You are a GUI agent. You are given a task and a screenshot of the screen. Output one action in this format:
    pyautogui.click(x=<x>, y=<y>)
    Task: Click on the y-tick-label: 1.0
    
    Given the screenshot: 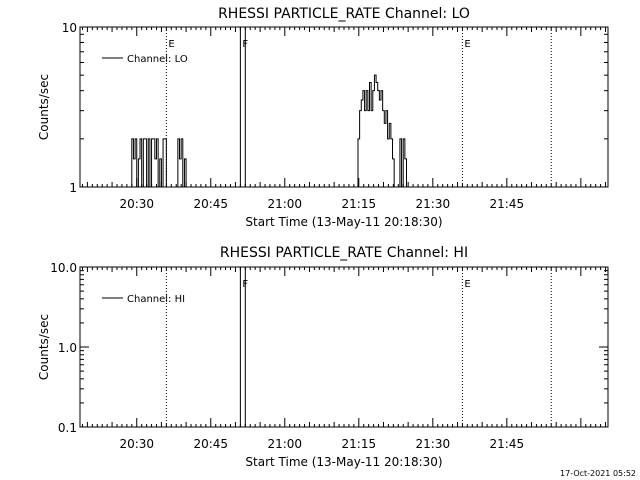 What is the action you would take?
    pyautogui.click(x=67, y=348)
    